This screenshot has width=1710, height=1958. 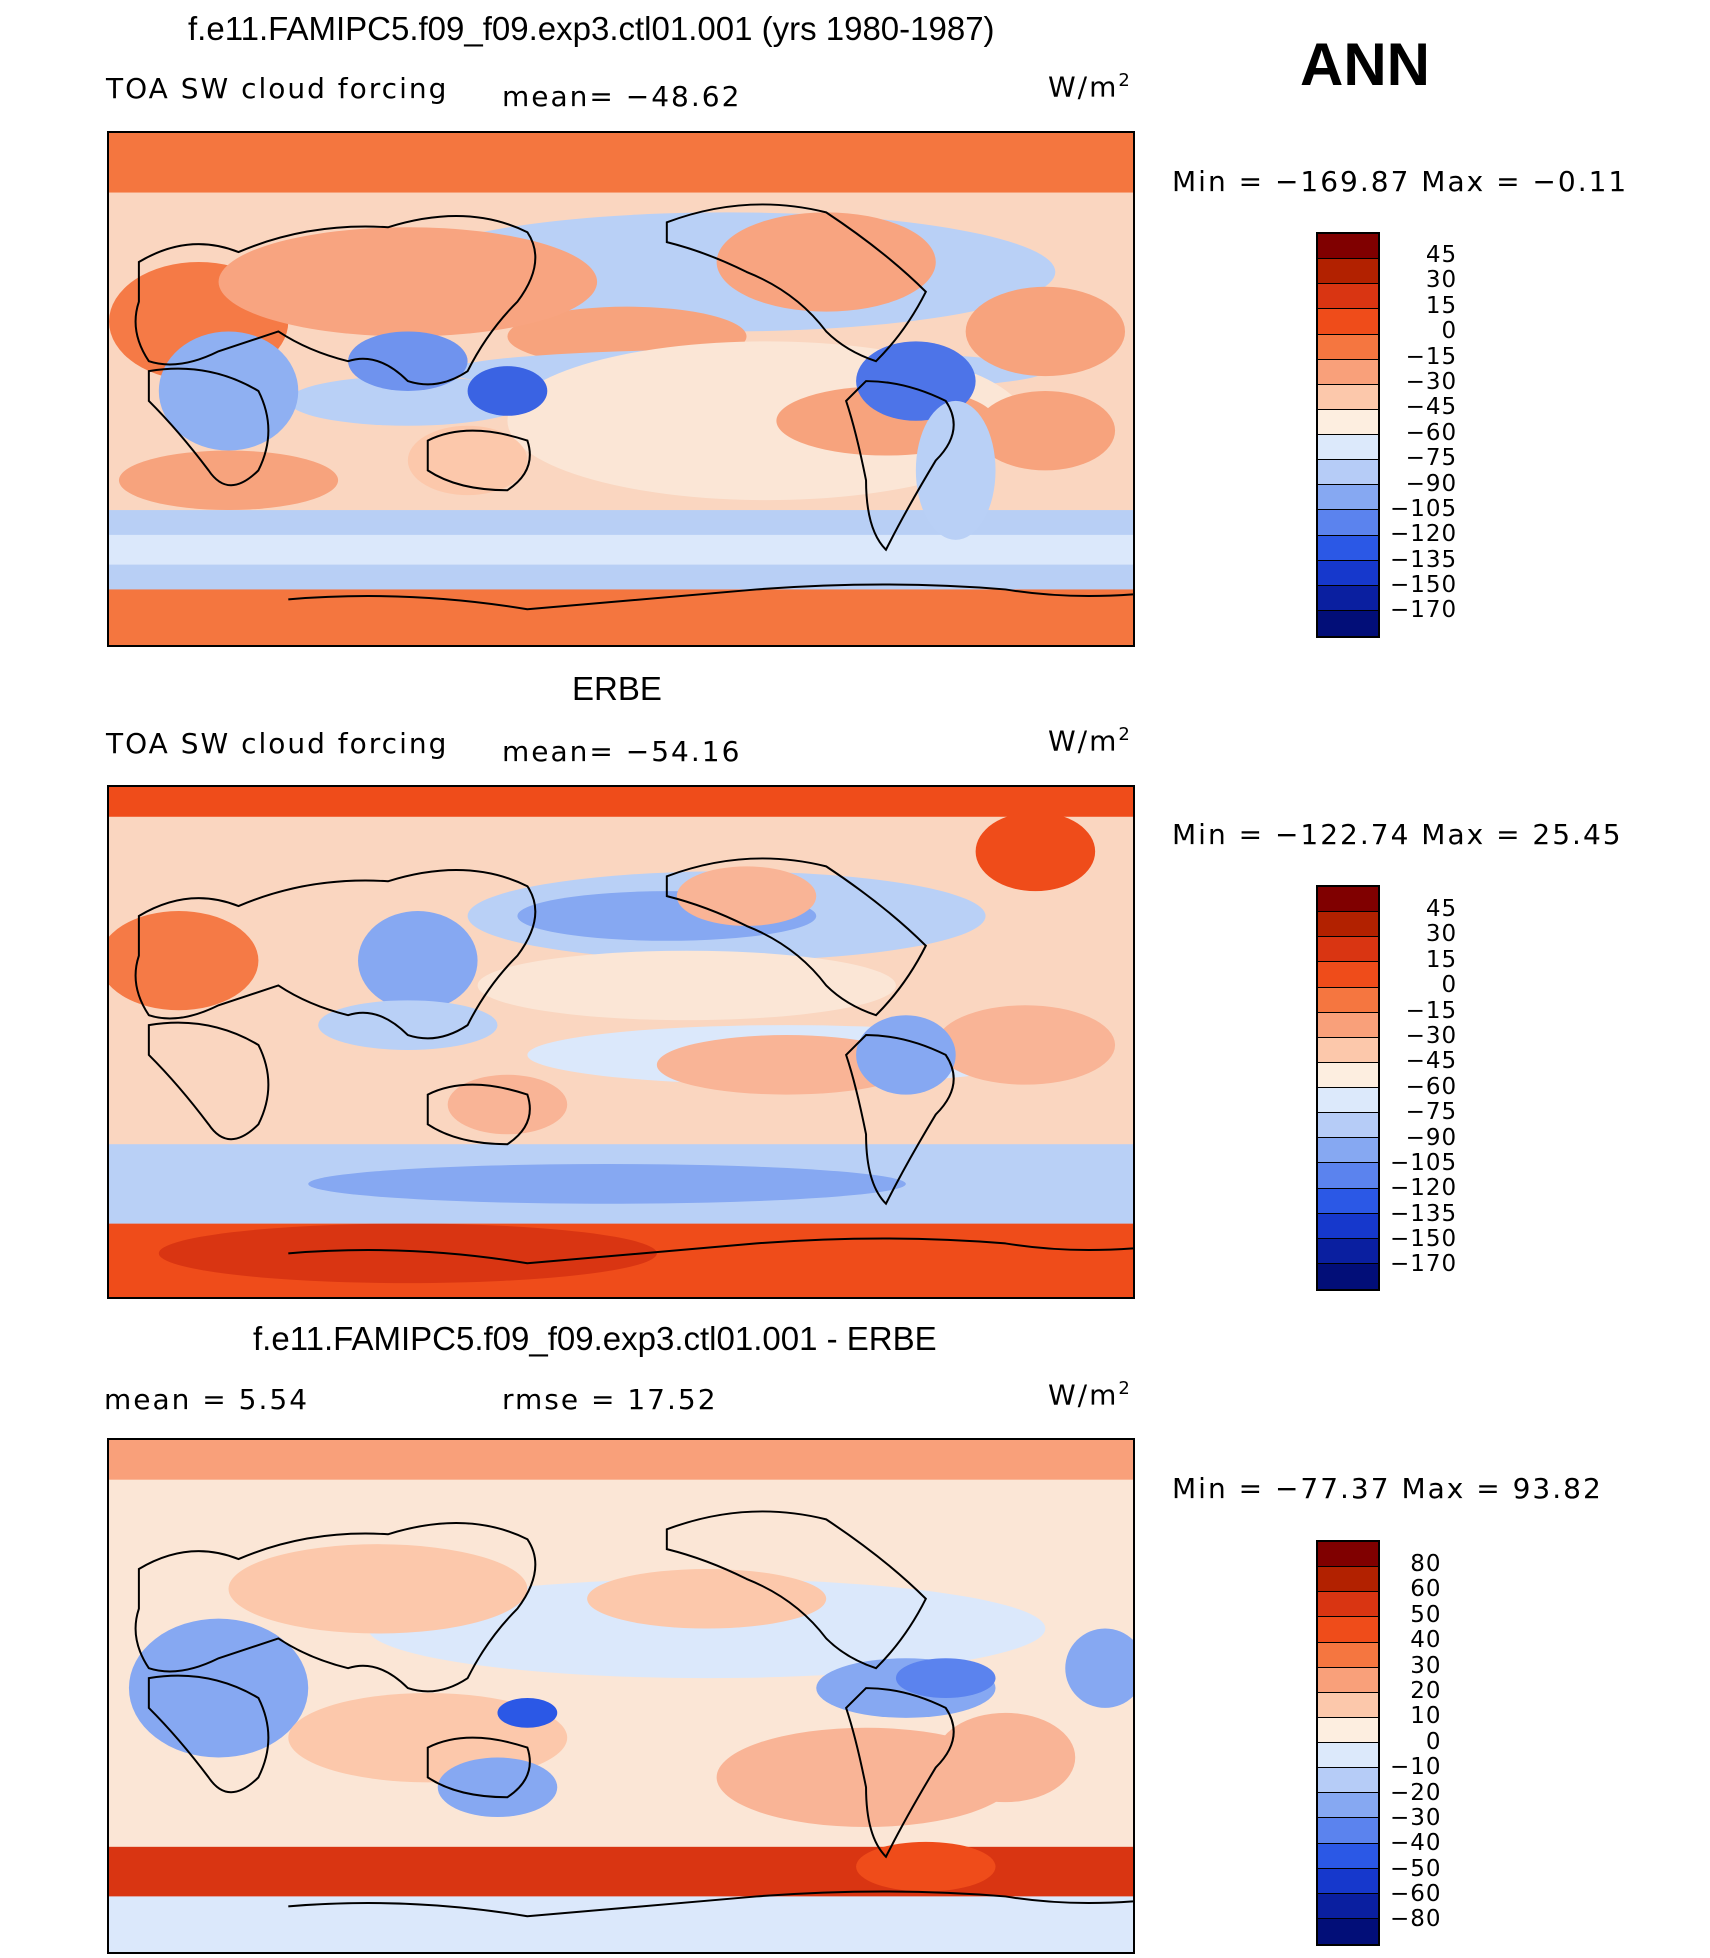 What do you see at coordinates (1424, 534) in the screenshot?
I see `cbar-label: −120` at bounding box center [1424, 534].